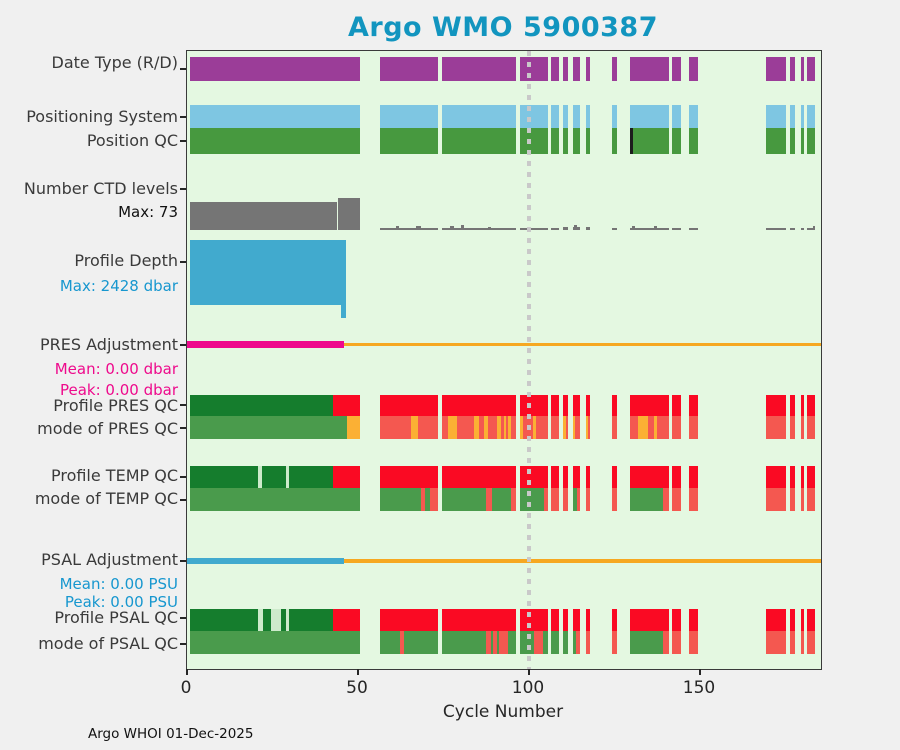 The width and height of the screenshot is (900, 750). What do you see at coordinates (100, 188) in the screenshot?
I see `row-label: Number CTD levels` at bounding box center [100, 188].